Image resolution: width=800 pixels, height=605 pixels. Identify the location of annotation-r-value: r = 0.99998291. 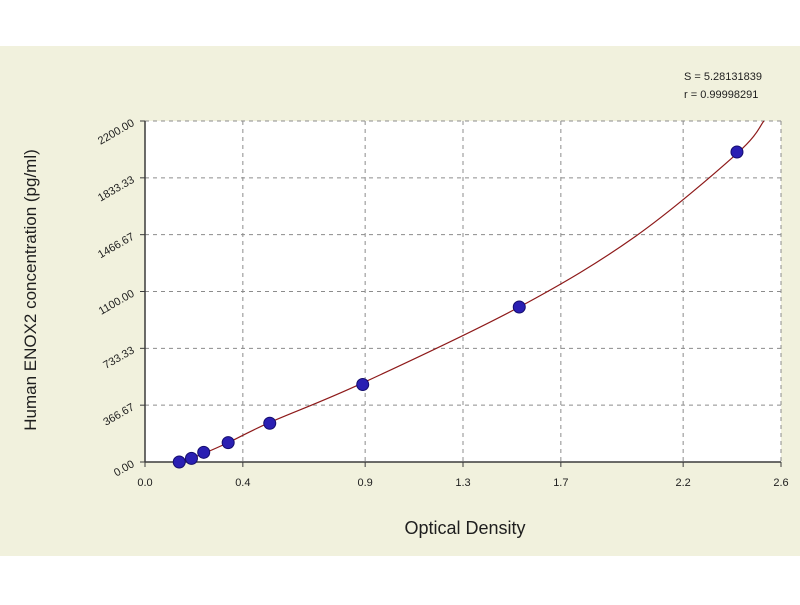
(721, 95).